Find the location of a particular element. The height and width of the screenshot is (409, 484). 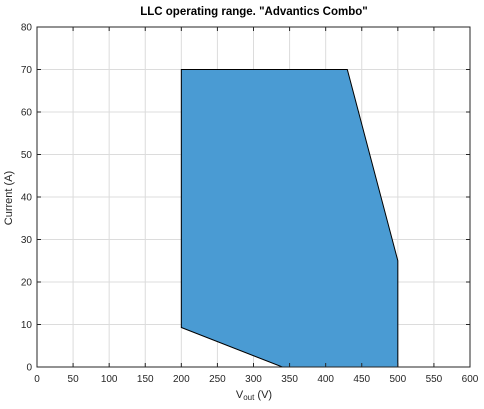

x-axis-label: Vout (V) is located at coordinates (254, 395).